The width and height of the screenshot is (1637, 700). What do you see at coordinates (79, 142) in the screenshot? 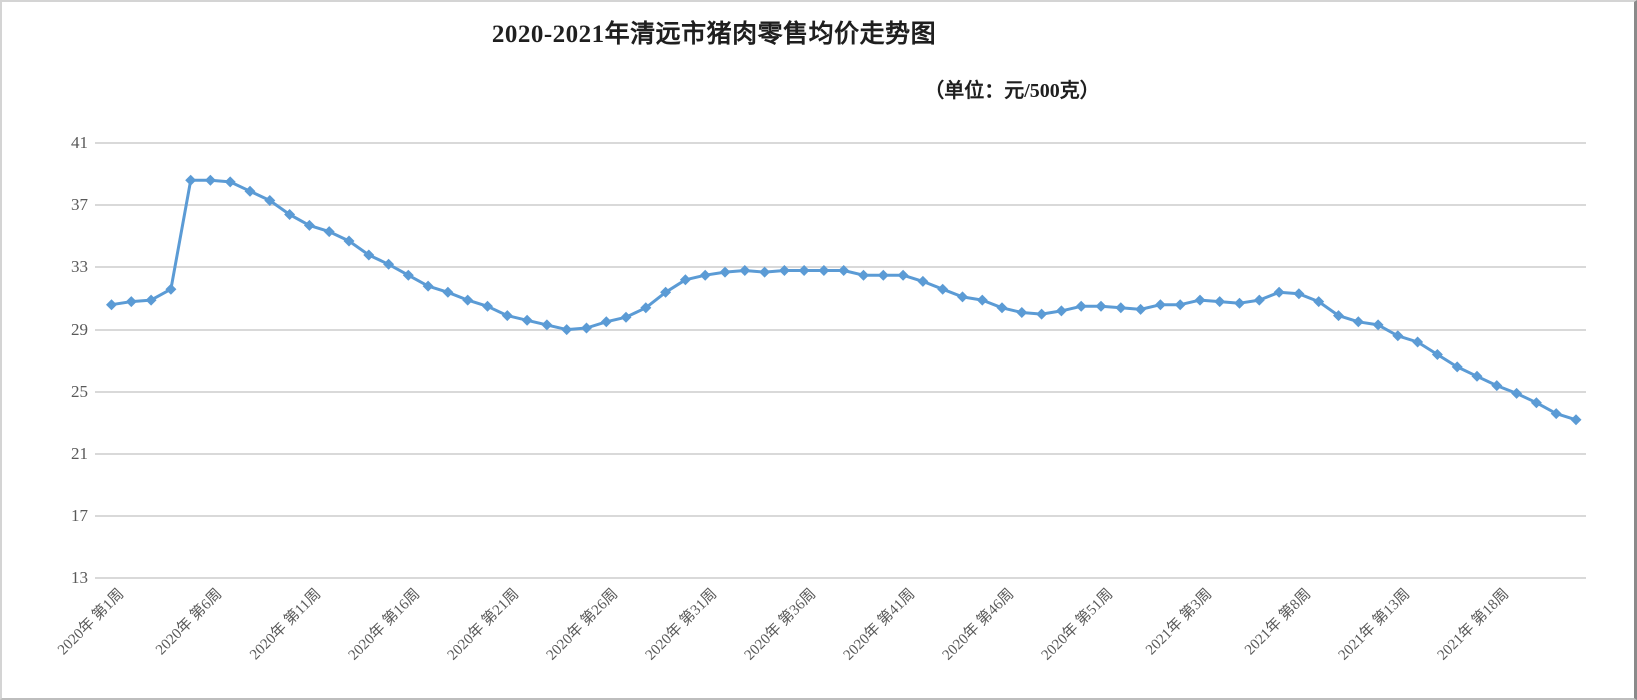
I see `y-axis-tick-label: 41` at bounding box center [79, 142].